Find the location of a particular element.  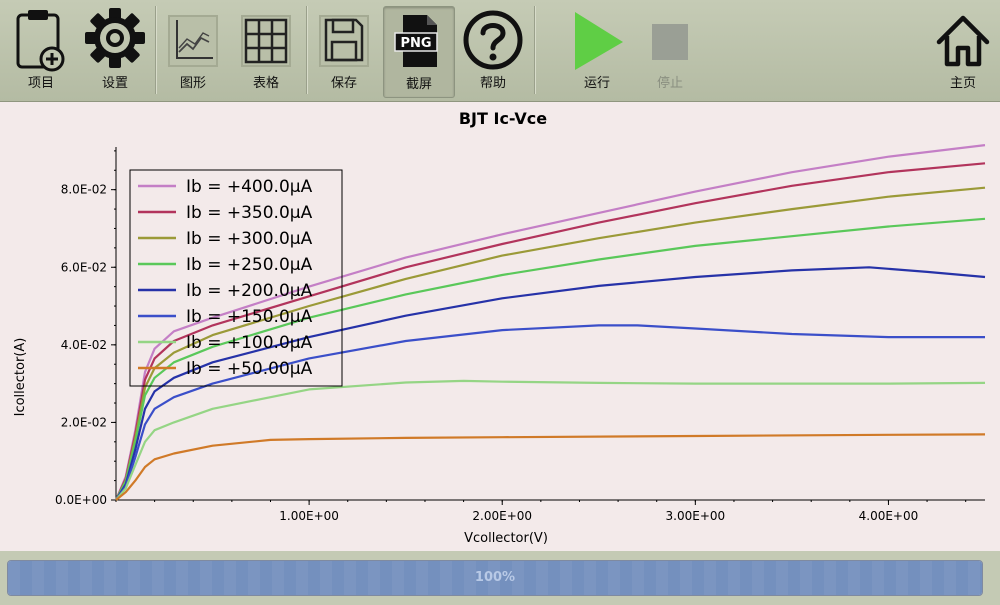

y-tick-label: 8.0E-02 is located at coordinates (84, 190).